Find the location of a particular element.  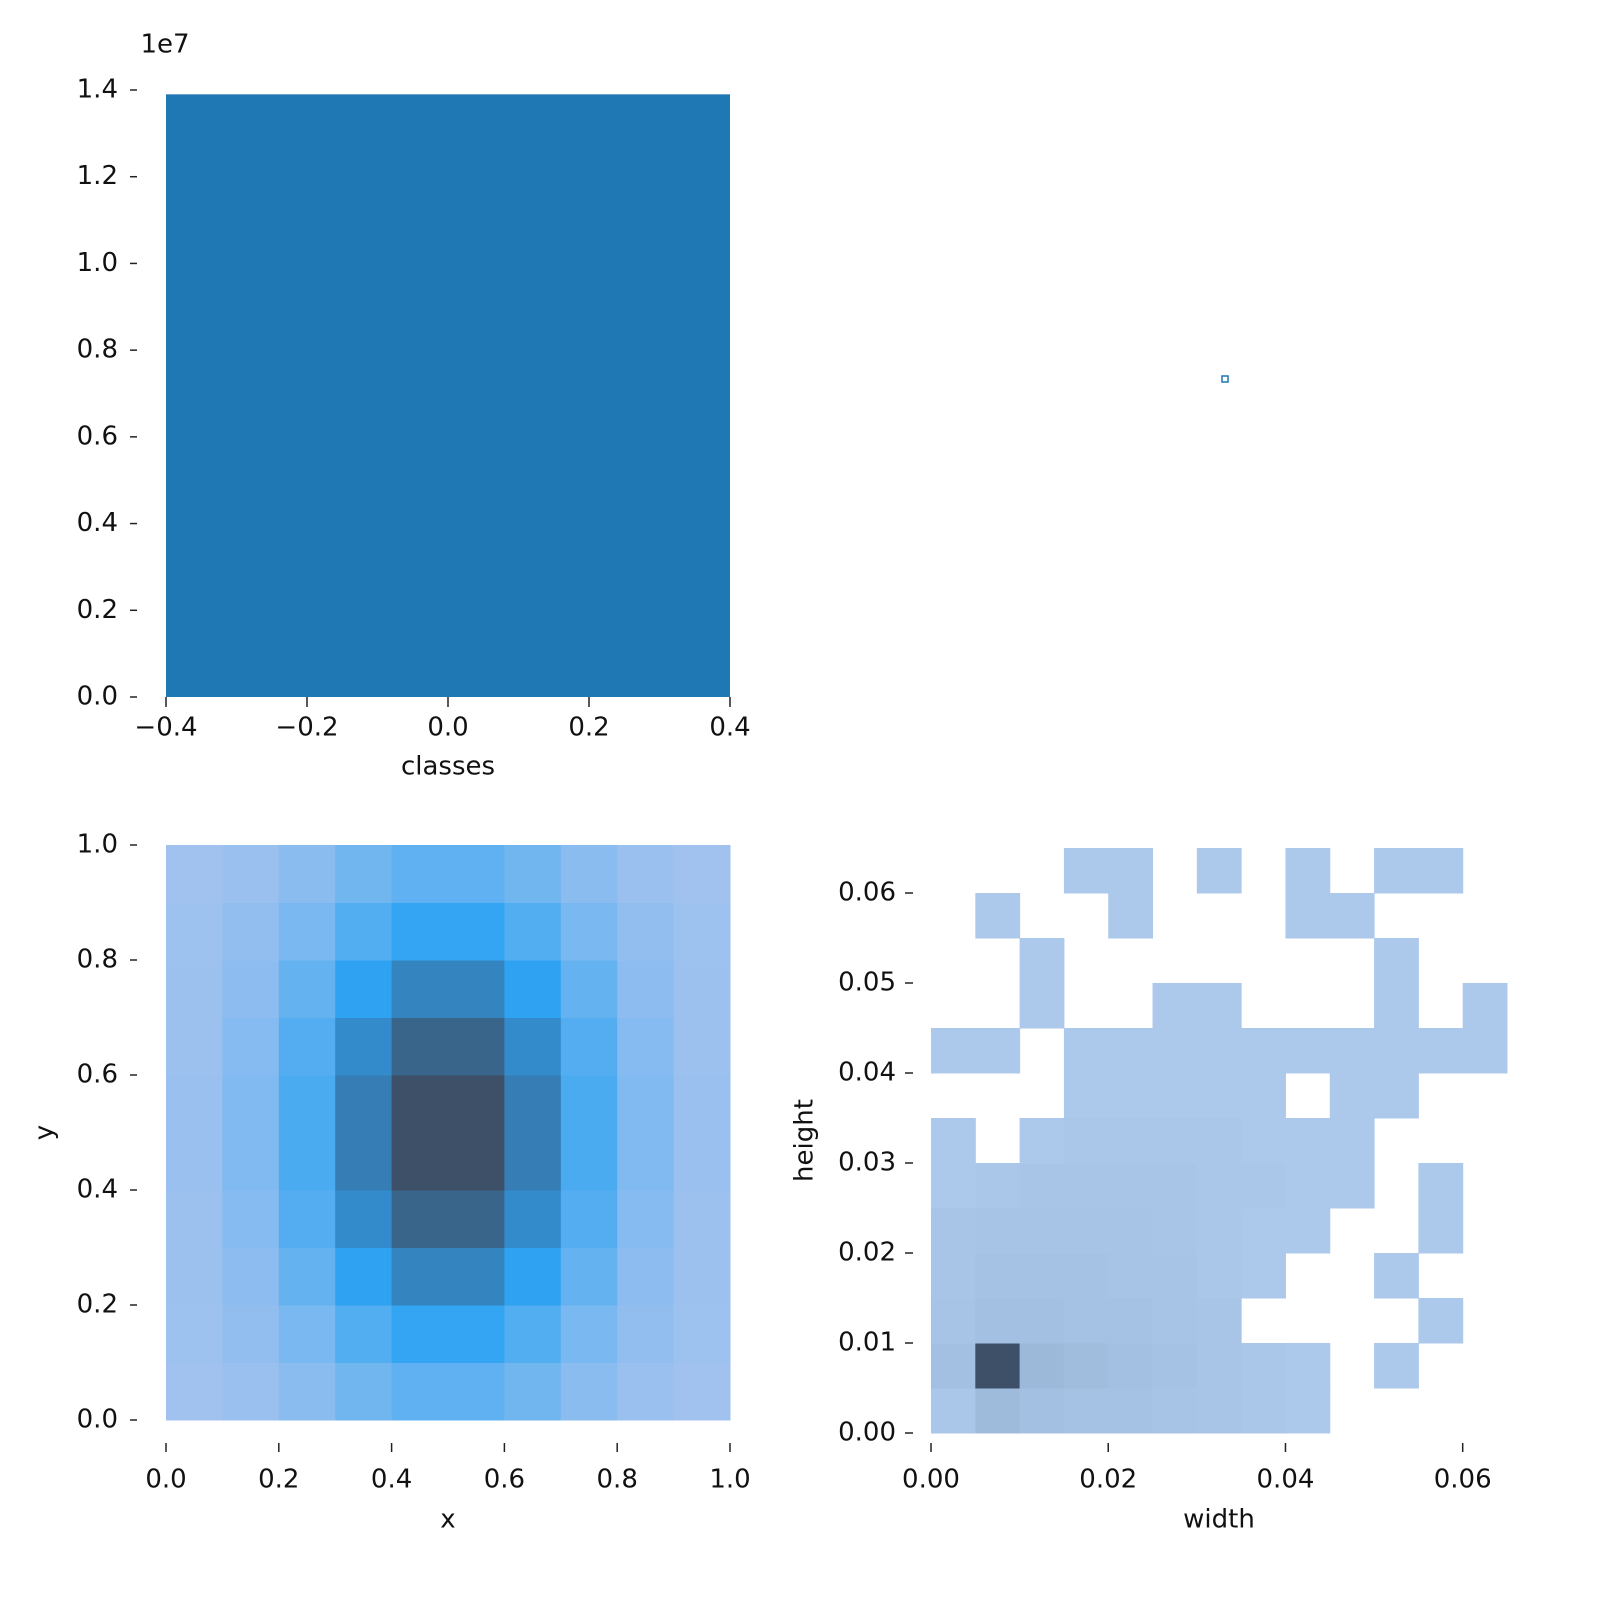

y-tick-label: 0.03 is located at coordinates (867, 1163).